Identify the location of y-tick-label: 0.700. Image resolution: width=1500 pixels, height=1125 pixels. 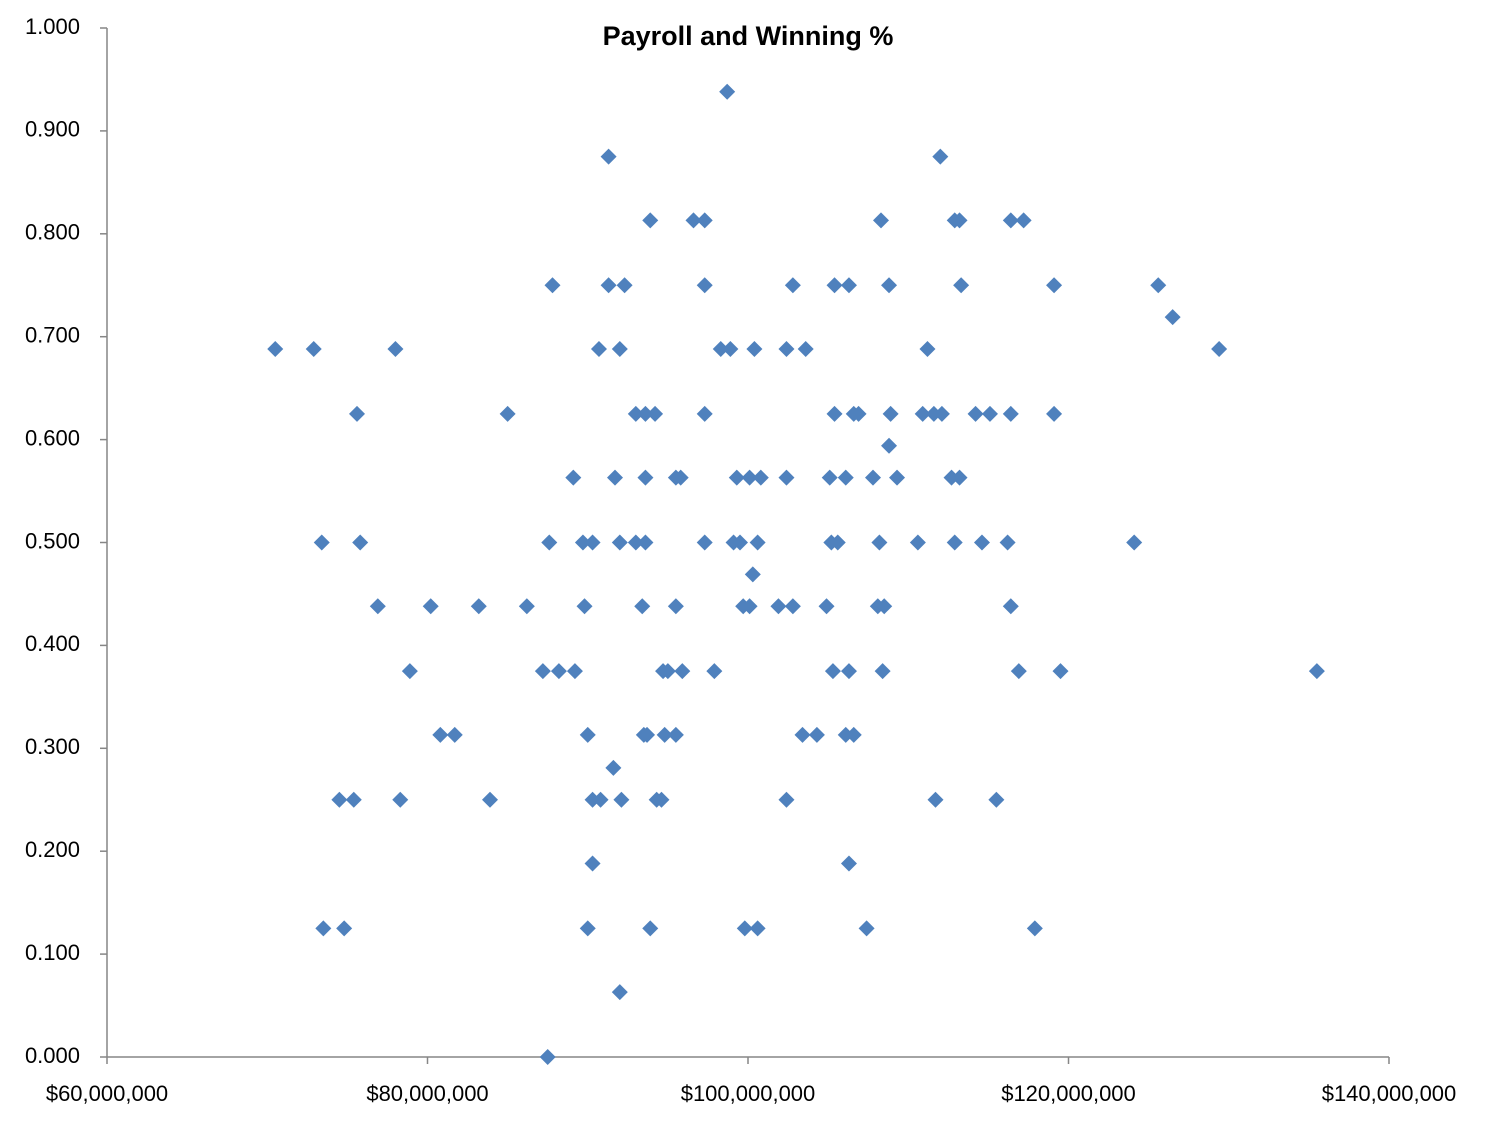
(52, 335).